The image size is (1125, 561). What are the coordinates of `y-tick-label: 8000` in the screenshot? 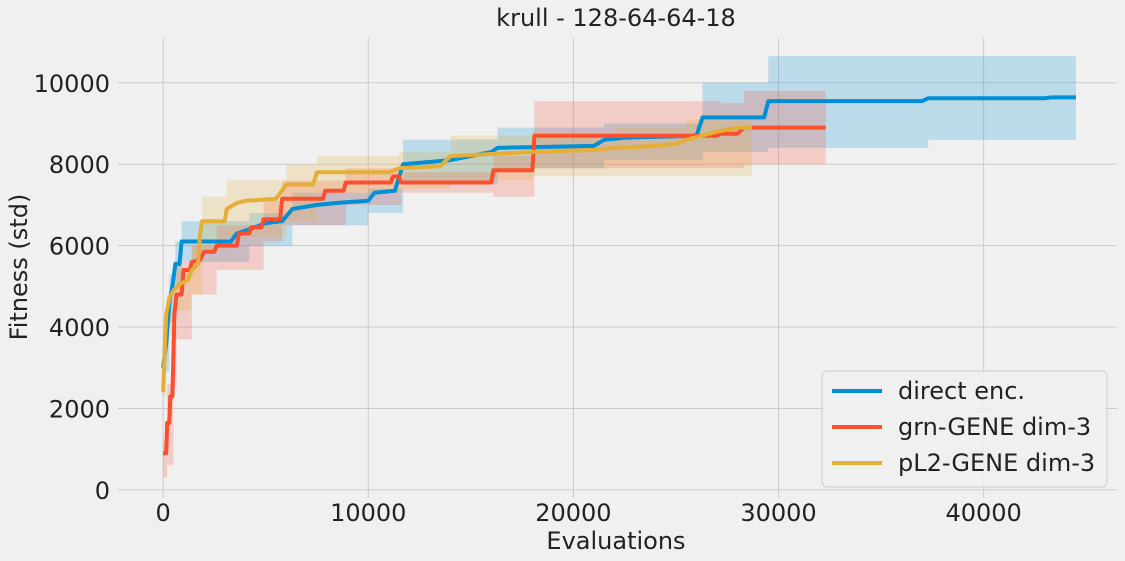 It's located at (79, 165).